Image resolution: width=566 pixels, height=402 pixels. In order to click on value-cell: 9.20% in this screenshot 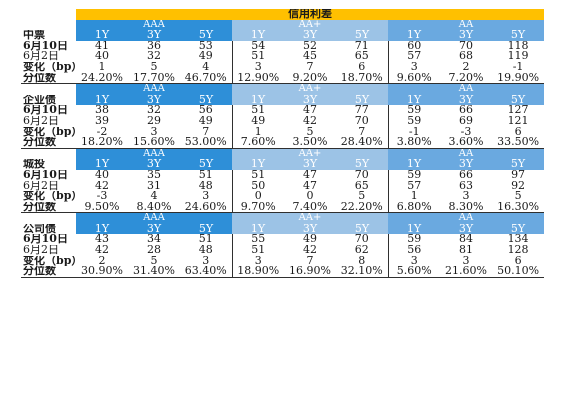, I will do `click(310, 78)`.